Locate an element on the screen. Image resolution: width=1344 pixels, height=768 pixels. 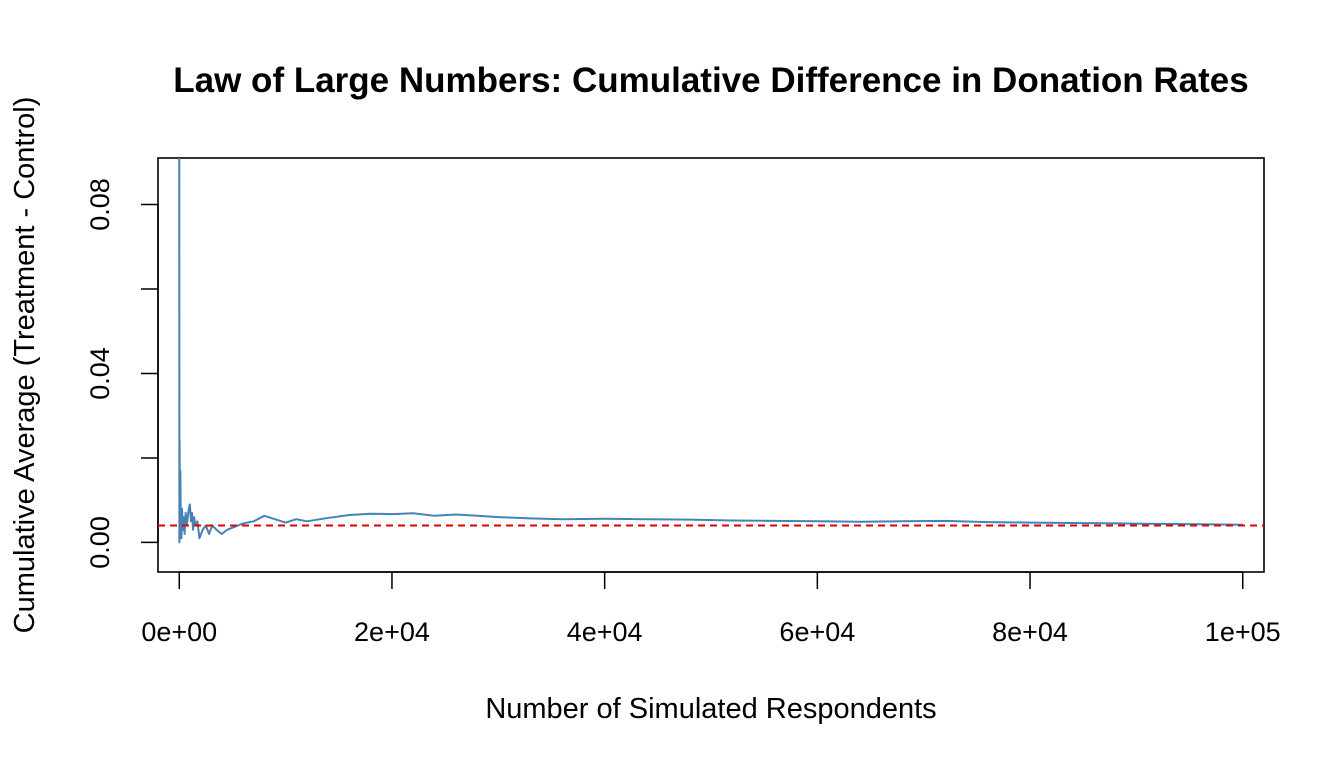
x-tick-label: 2e+04 is located at coordinates (392, 632).